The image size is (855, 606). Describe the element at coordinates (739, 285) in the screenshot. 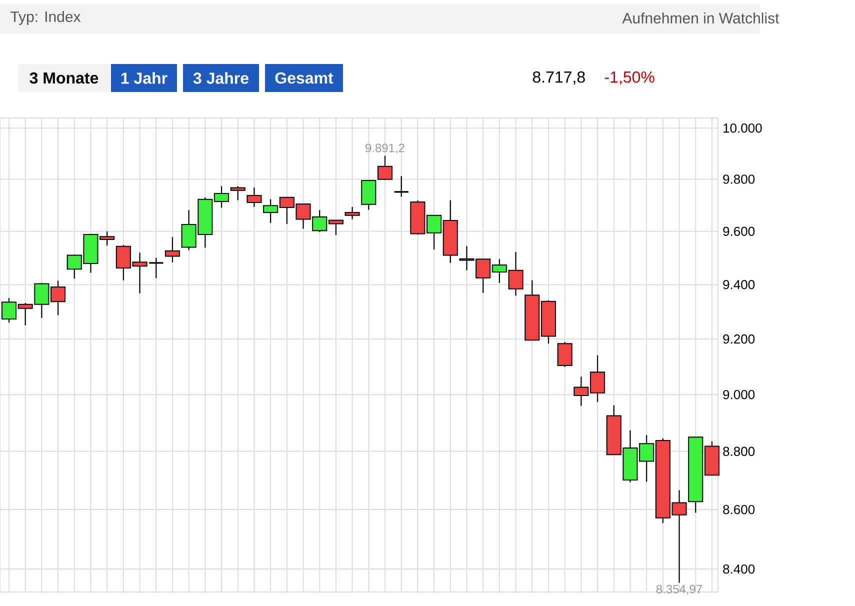

I see `y-tick-label: 9.400` at that location.